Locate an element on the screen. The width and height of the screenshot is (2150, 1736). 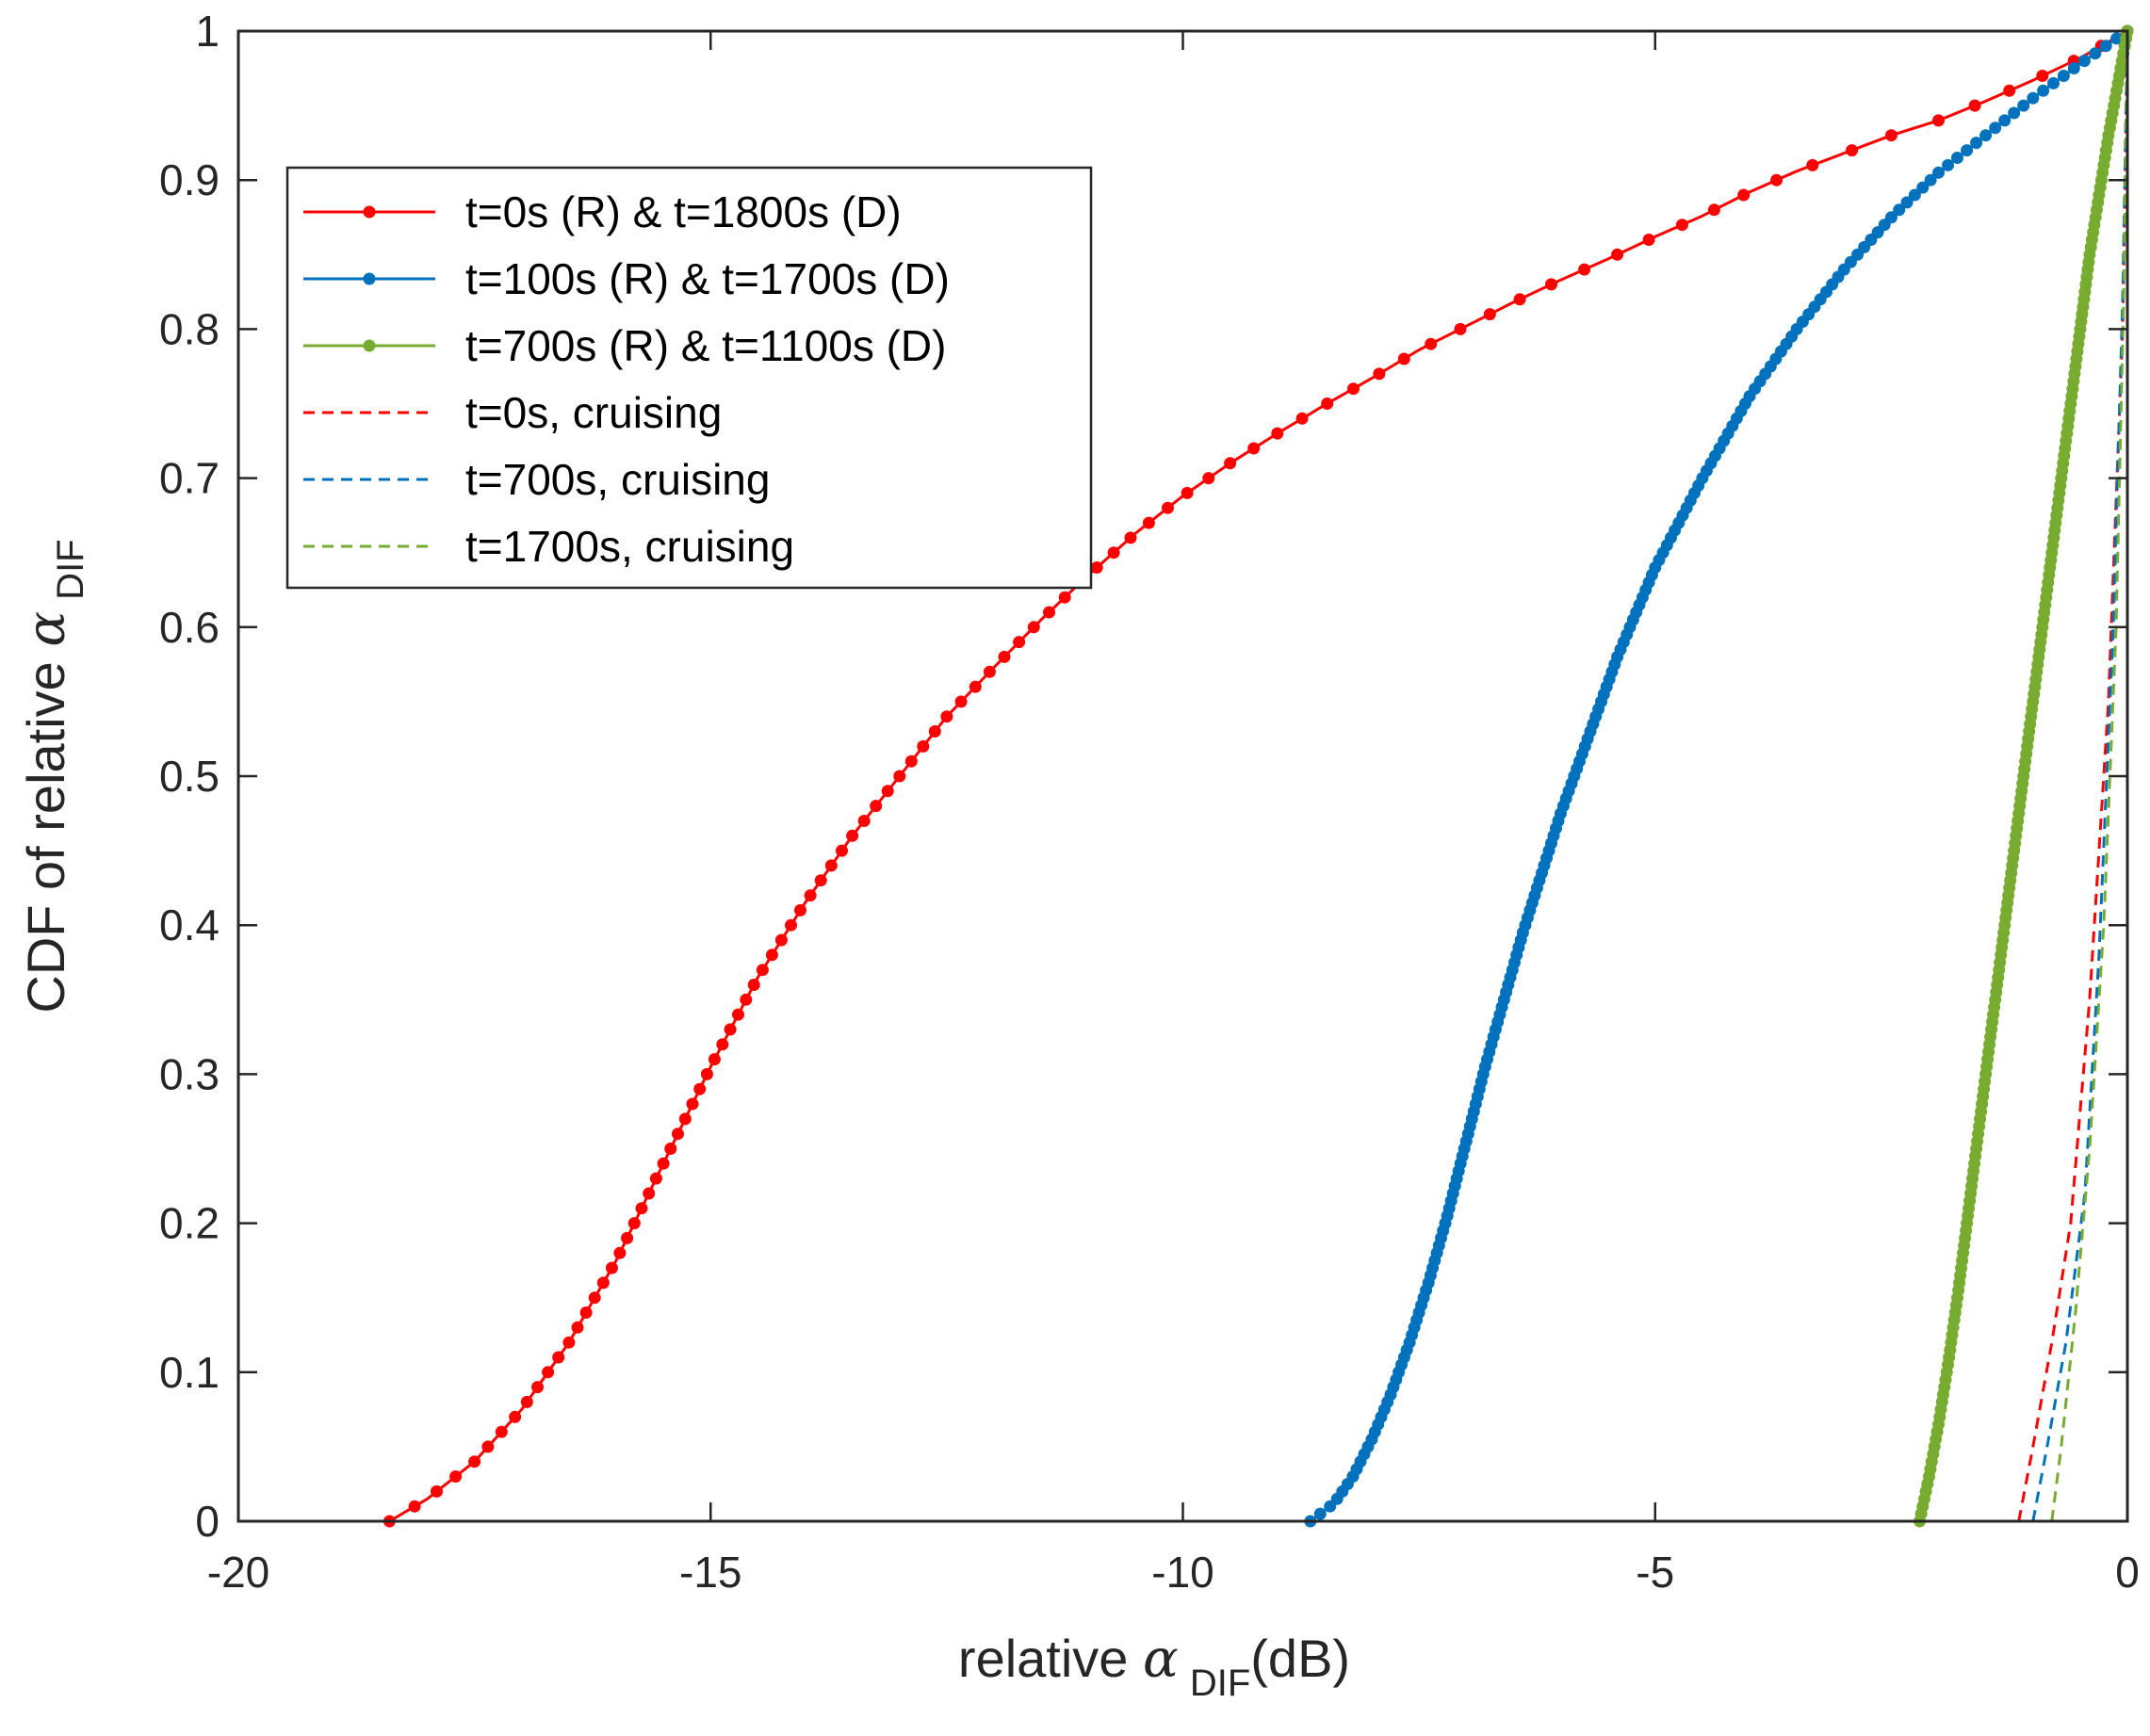
x-tick-label: -5 is located at coordinates (1655, 1572).